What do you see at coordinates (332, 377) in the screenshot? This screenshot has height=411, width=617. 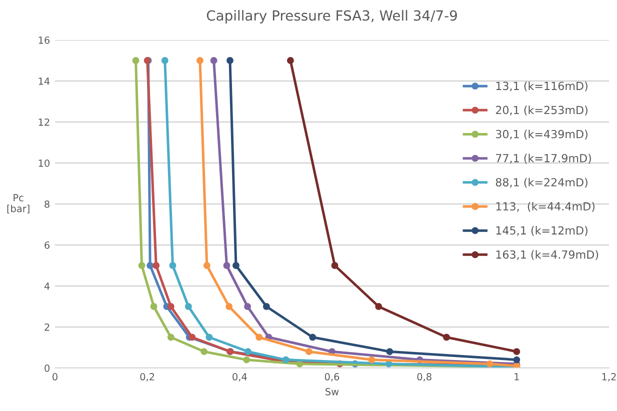 I see `x-tick-label: 0,6` at bounding box center [332, 377].